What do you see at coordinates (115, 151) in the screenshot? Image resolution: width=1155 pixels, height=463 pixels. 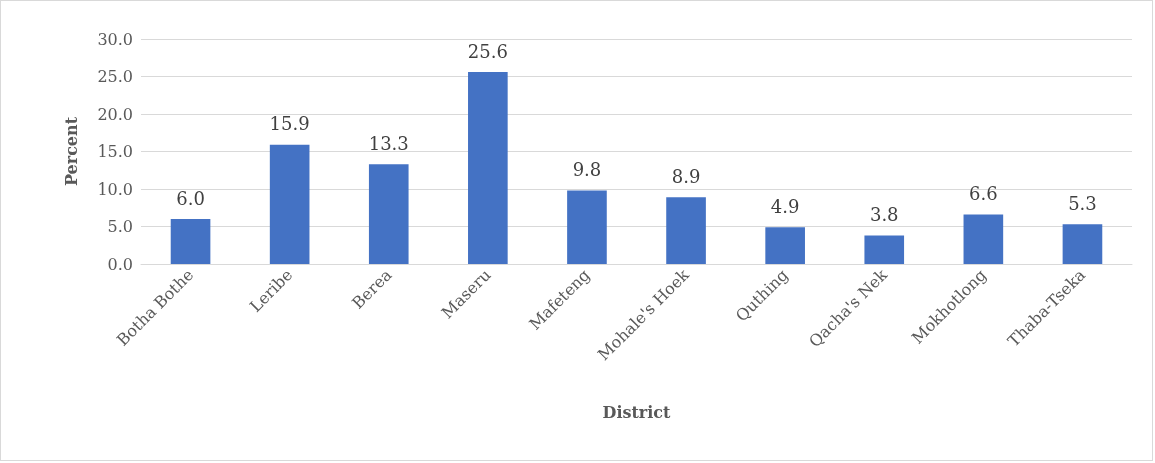 I see `y-tick-label: 15.0` at bounding box center [115, 151].